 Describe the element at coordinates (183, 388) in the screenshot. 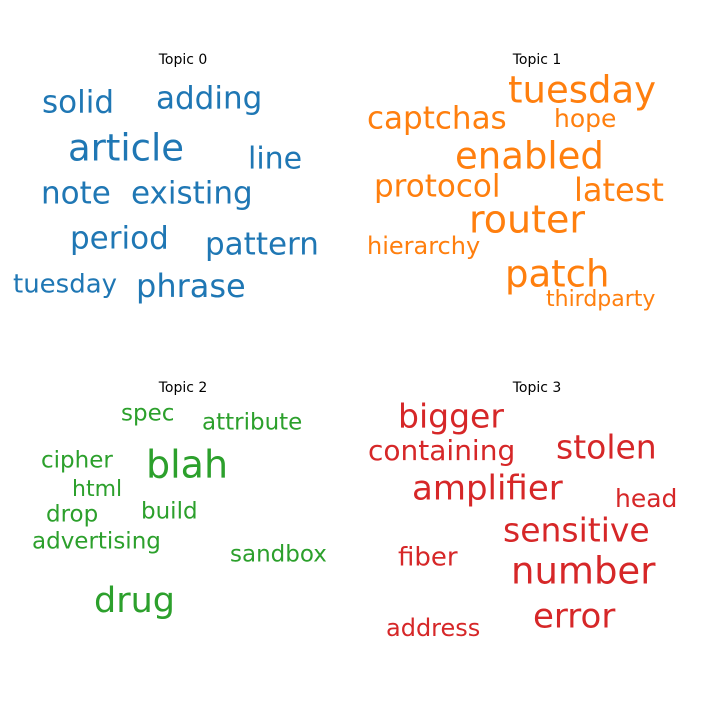

I see `panel-title: Topic 2` at that location.